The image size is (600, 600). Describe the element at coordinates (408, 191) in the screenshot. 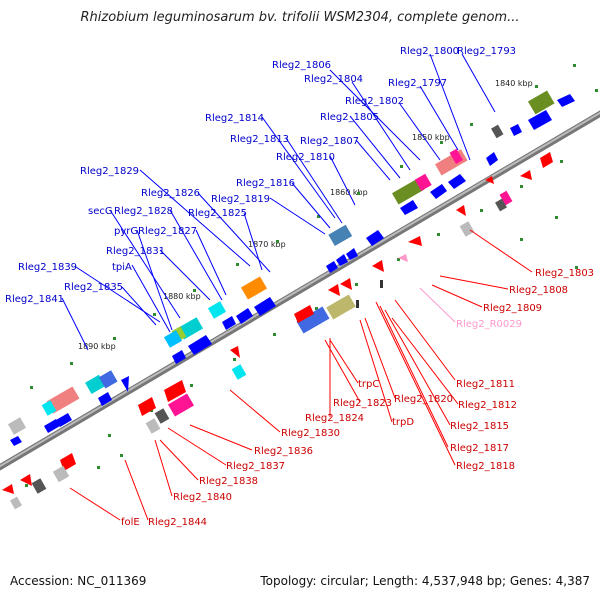

I see `gene-rleg2-1810-block` at that location.